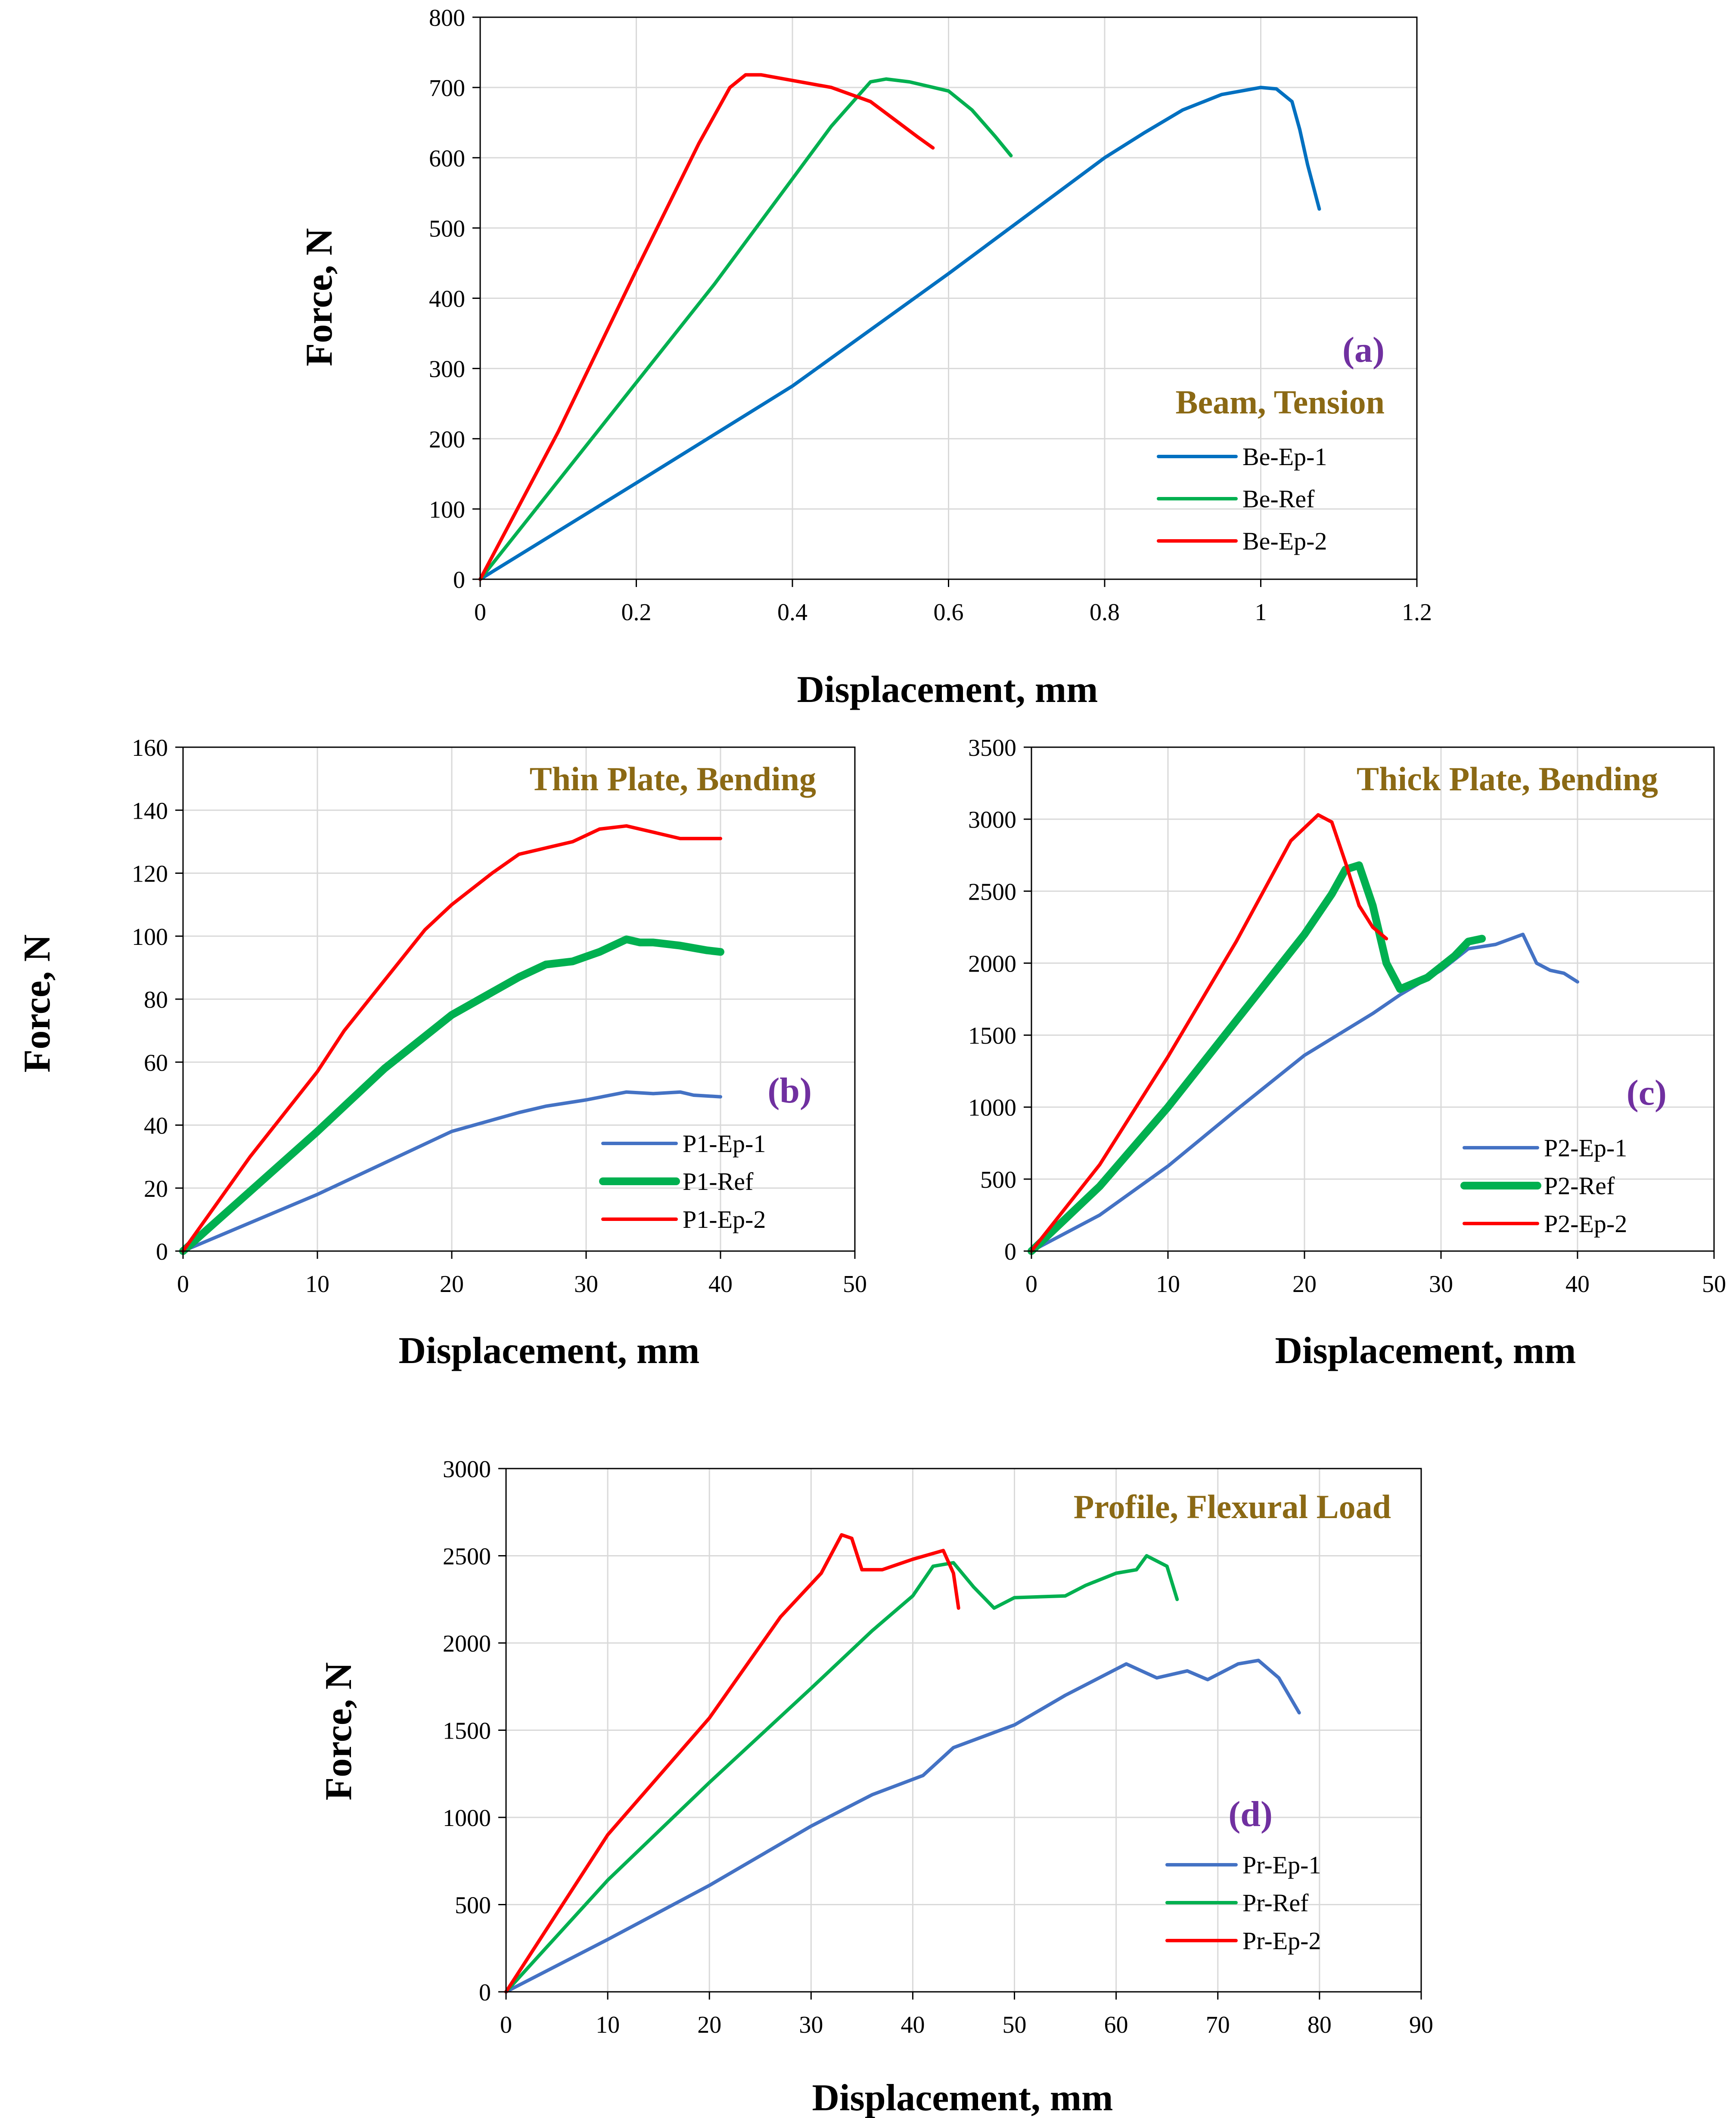 This screenshot has width=1736, height=2118. I want to click on y-tick-label: 700, so click(447, 88).